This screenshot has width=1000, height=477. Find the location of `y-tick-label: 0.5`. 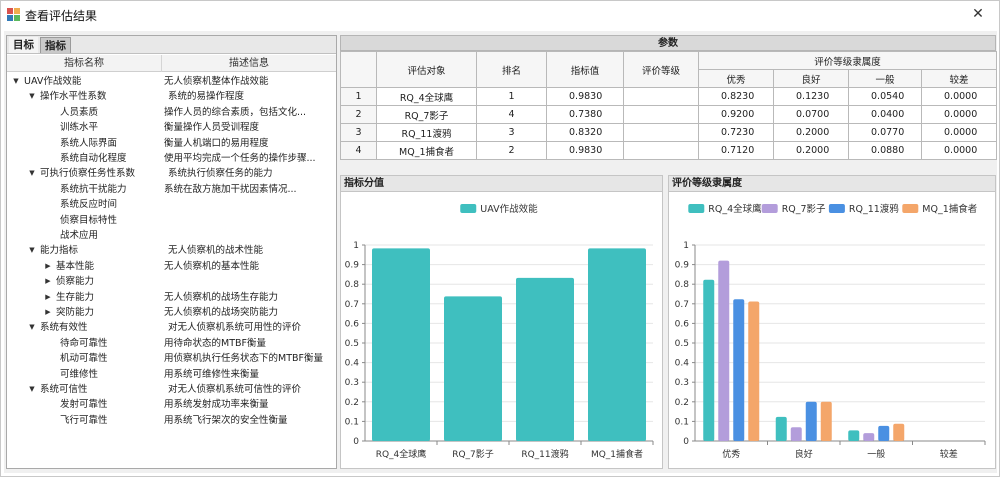

y-tick-label: 0.5 is located at coordinates (352, 344).